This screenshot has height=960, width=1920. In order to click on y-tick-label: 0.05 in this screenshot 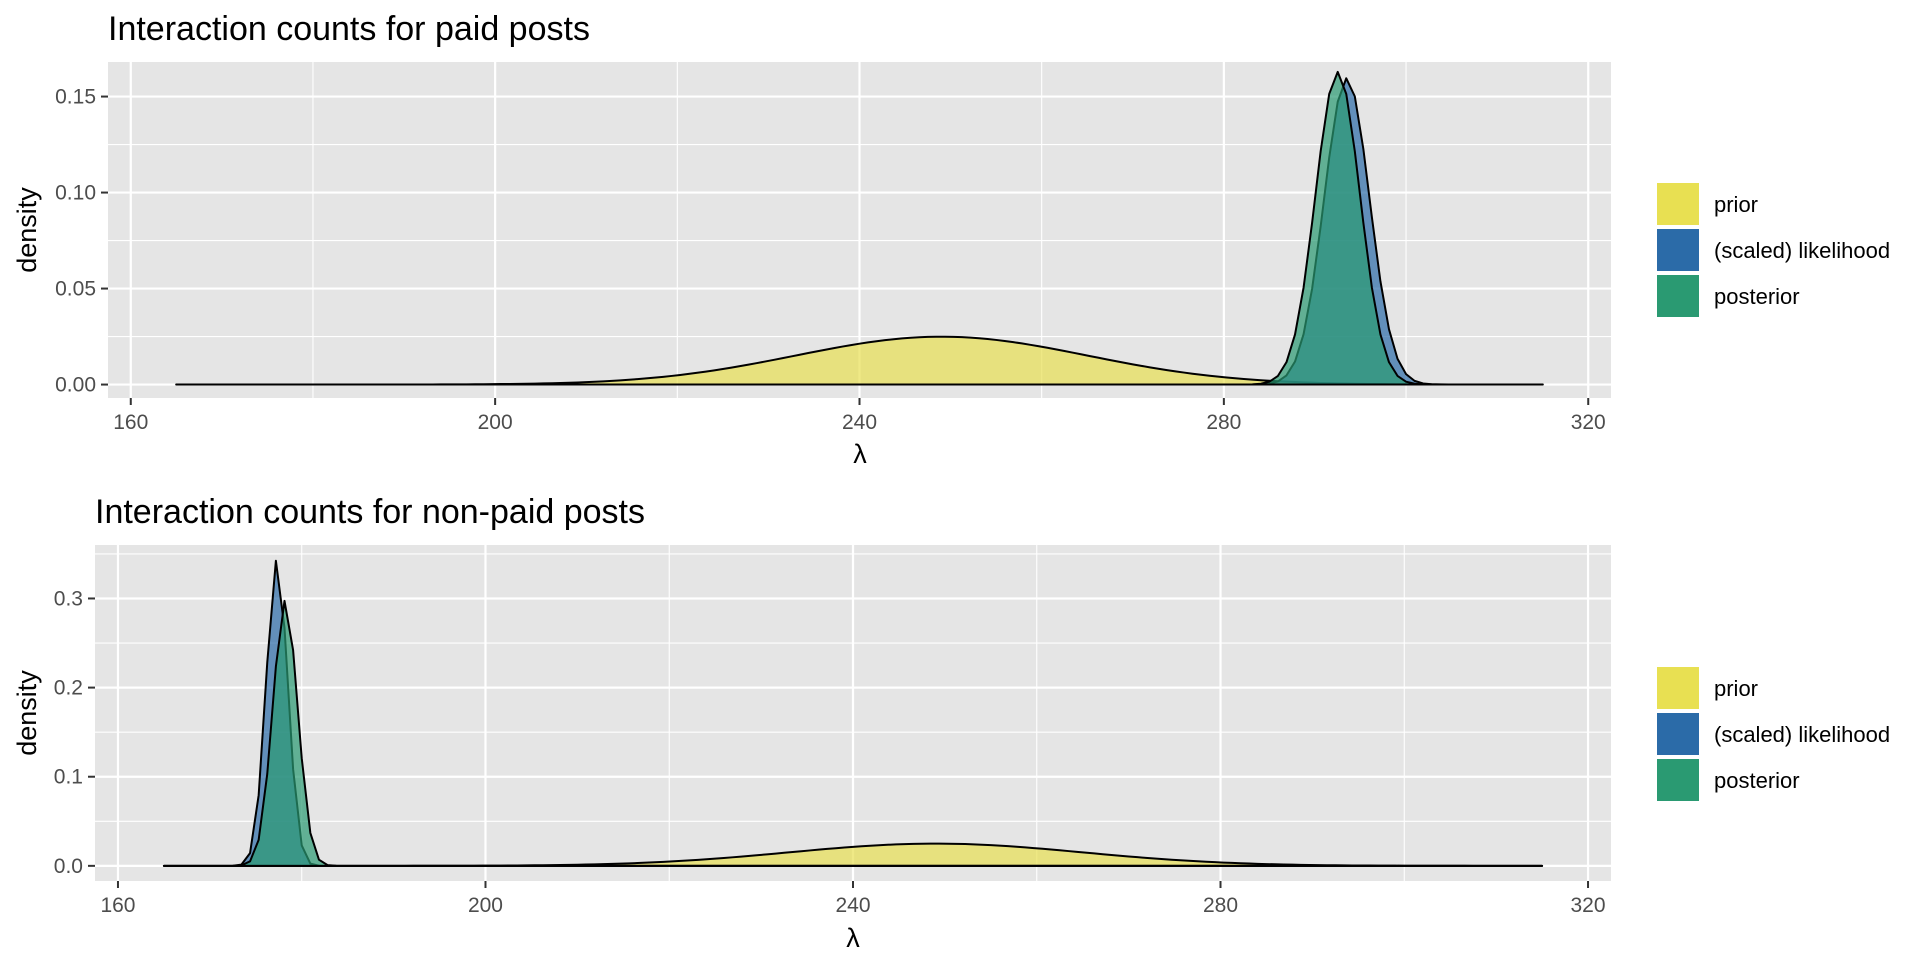, I will do `click(75, 289)`.